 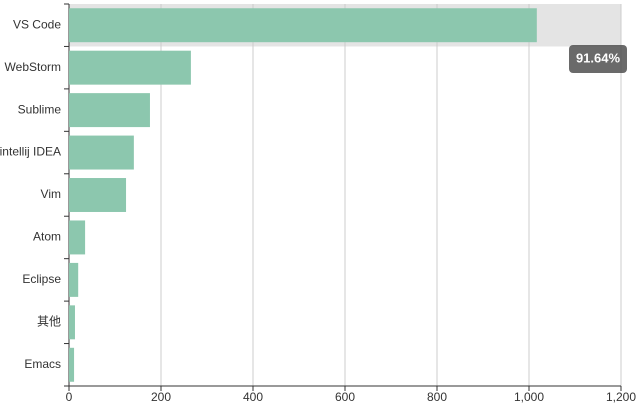 I want to click on y-tick-label: Vim, so click(x=51, y=194).